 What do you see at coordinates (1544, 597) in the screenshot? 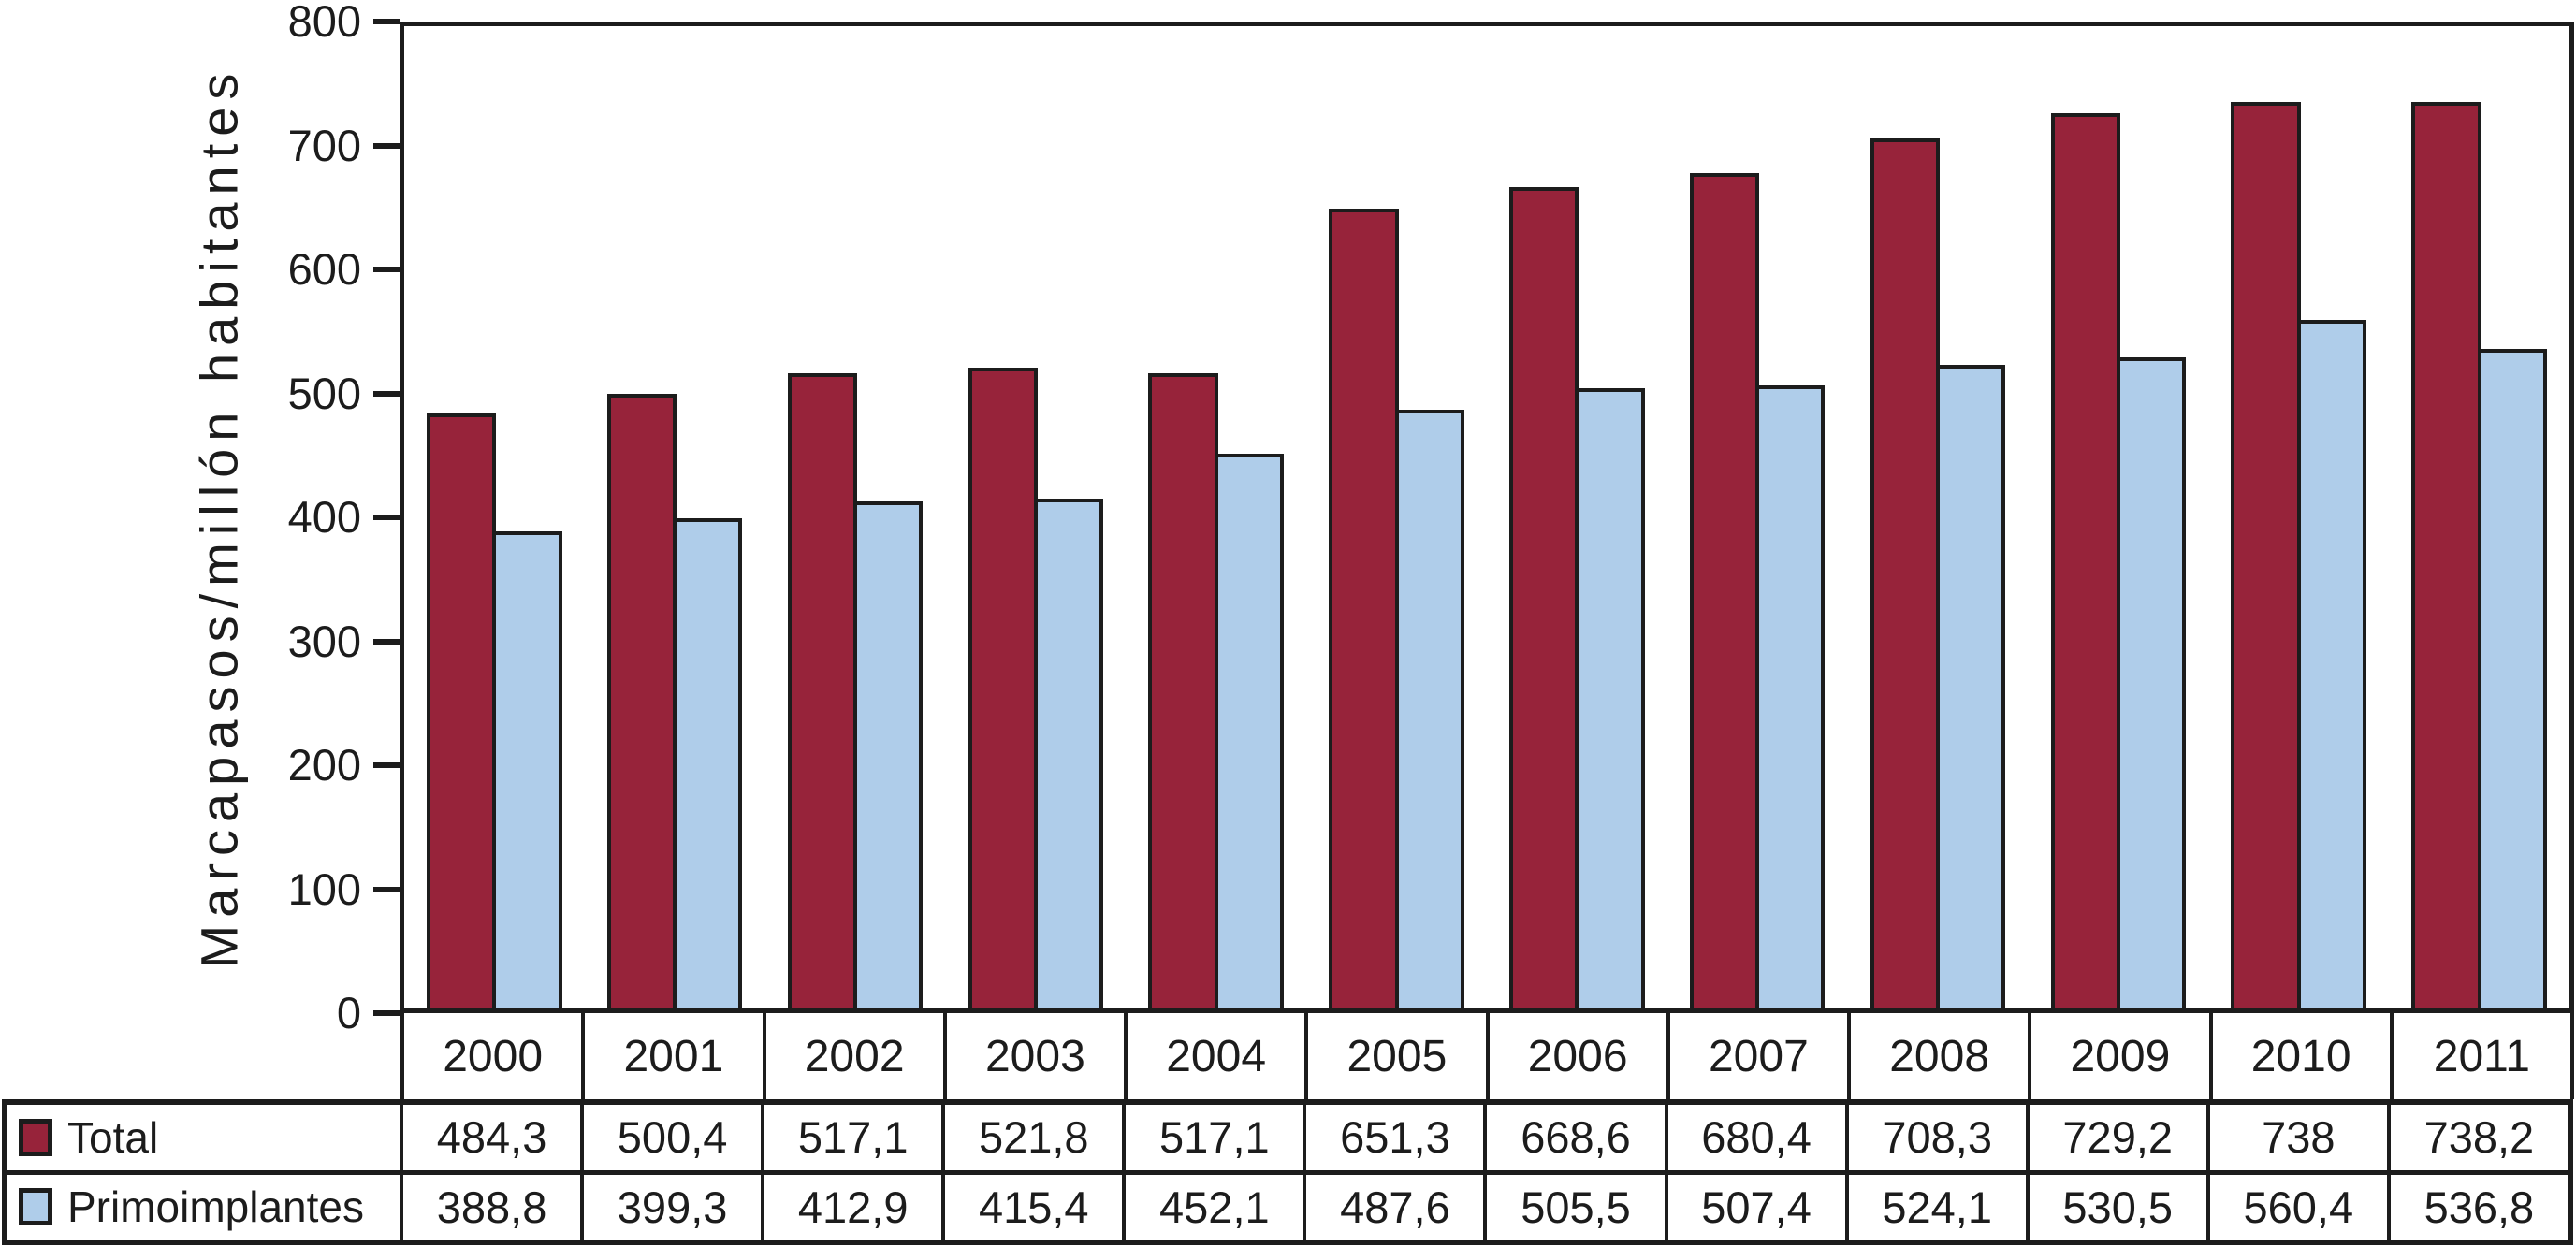
I see `bar-total-2006` at bounding box center [1544, 597].